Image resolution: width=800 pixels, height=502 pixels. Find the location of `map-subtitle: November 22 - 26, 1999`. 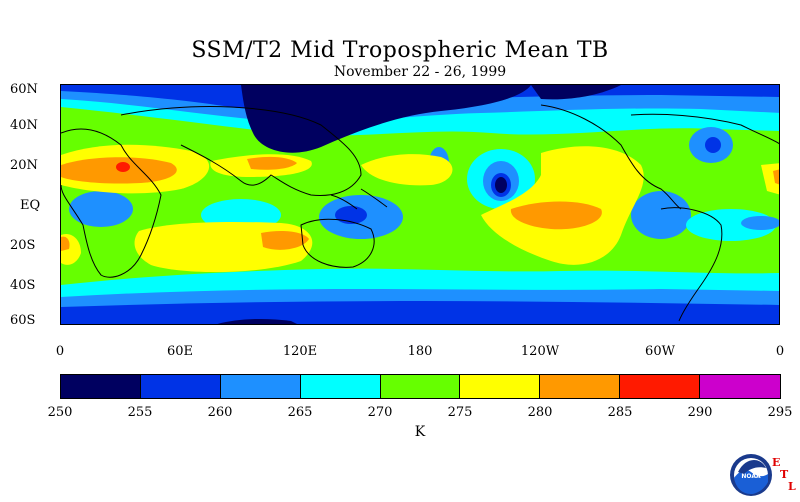

map-subtitle: November 22 - 26, 1999 is located at coordinates (420, 72).